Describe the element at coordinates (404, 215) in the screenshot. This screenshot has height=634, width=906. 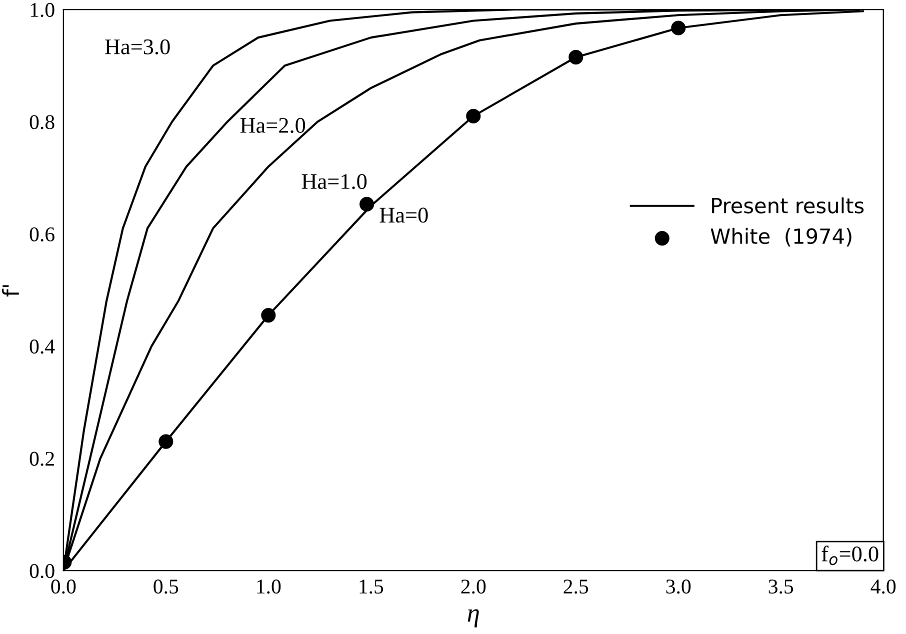
I see `annotation: Ha=0` at that location.